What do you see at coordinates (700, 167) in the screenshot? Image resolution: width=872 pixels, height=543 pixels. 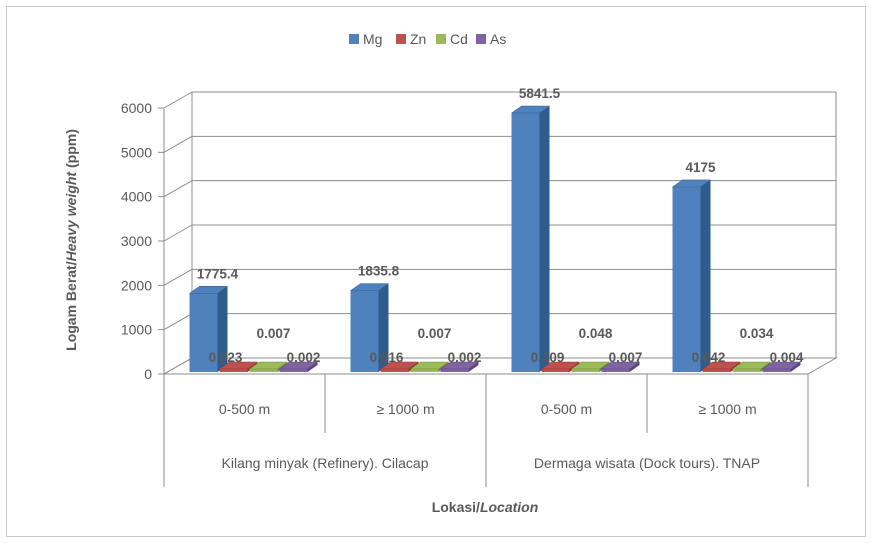 I see `data-label-mg: 4175` at bounding box center [700, 167].